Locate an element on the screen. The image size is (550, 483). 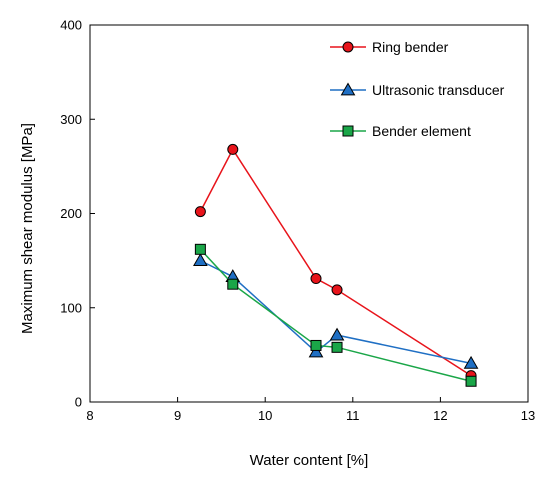
y-tick-label: 100 is located at coordinates (71, 307).